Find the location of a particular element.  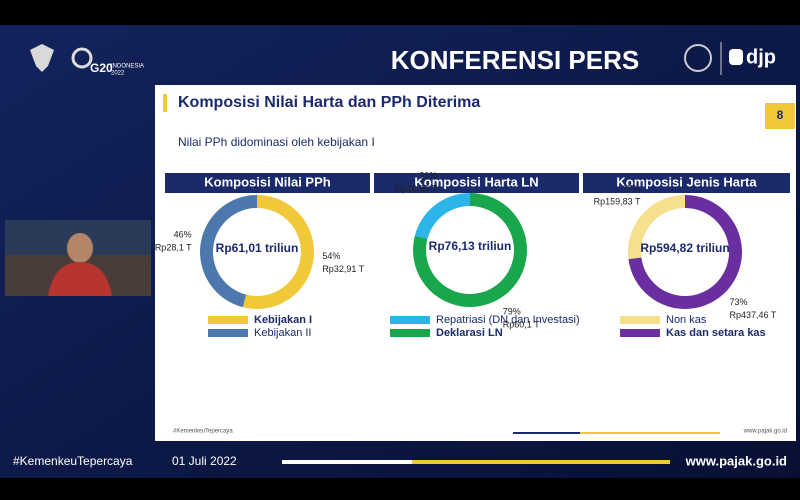

djp-text: djp is located at coordinates (761, 57).